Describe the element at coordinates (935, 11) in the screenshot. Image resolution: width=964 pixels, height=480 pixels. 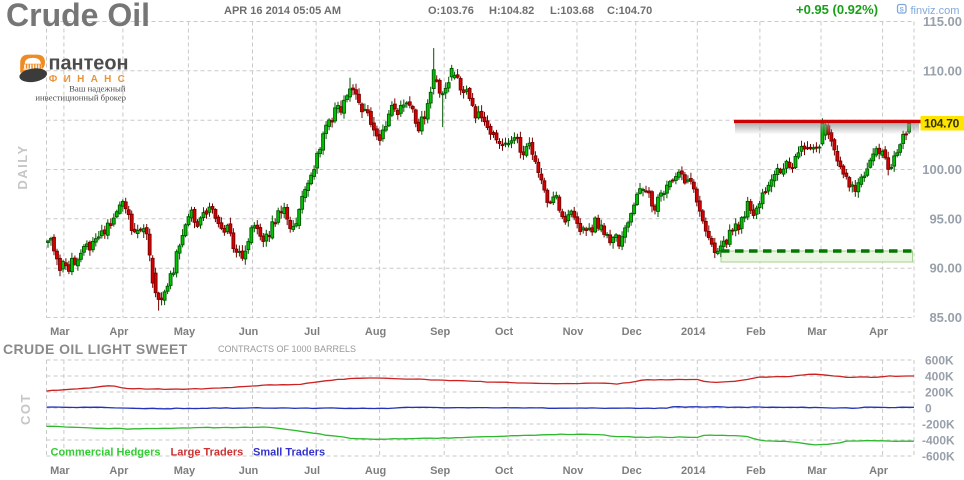
I see `svg-text: finviz.com` at that location.